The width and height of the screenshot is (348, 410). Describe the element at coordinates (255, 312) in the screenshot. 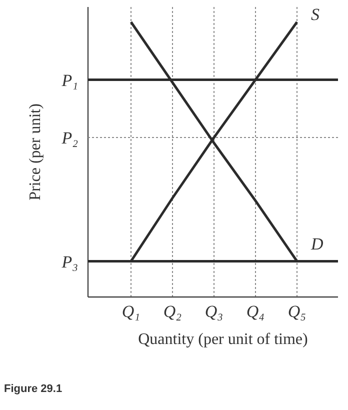

I see `x-tick-label: Q₄` at that location.